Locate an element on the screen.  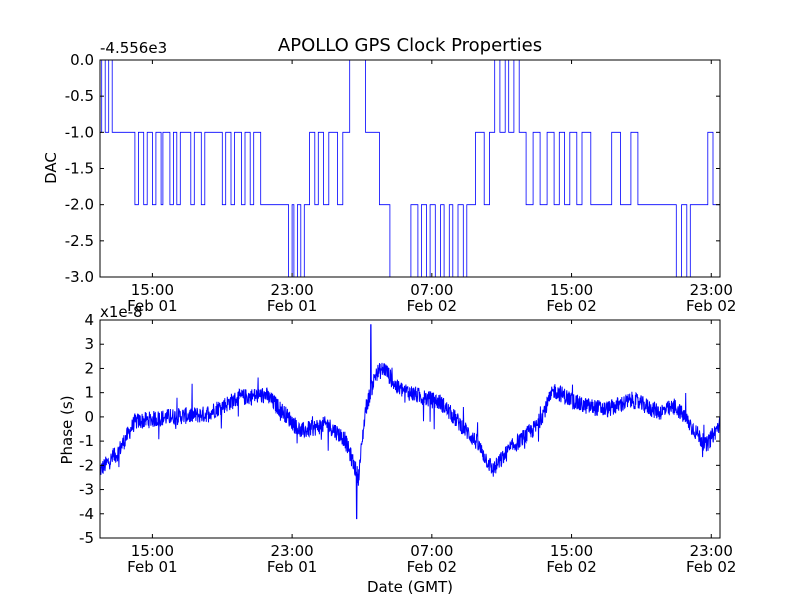
y-tick-label: 2 is located at coordinates (89, 368).